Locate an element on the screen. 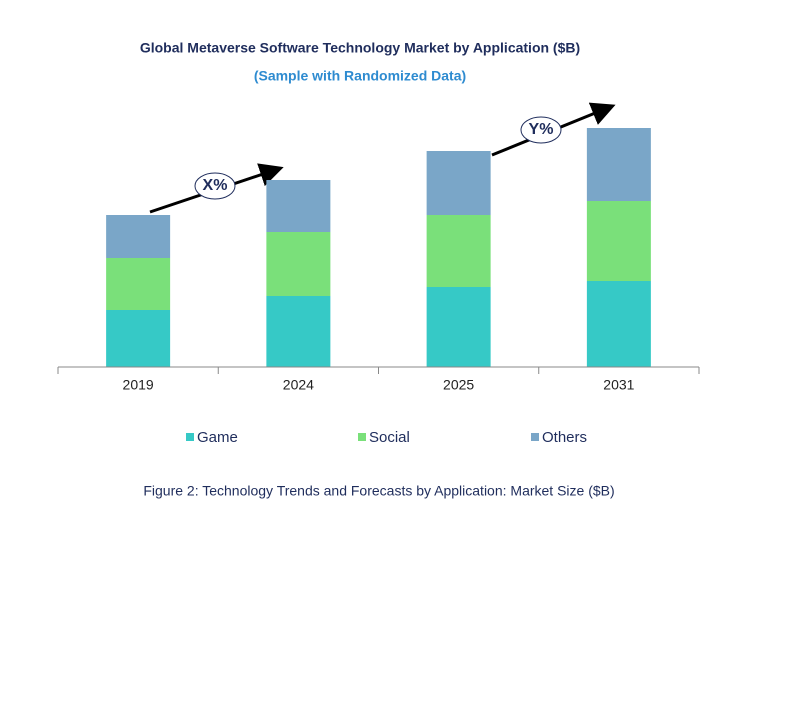  legend-label: Game is located at coordinates (217, 437).